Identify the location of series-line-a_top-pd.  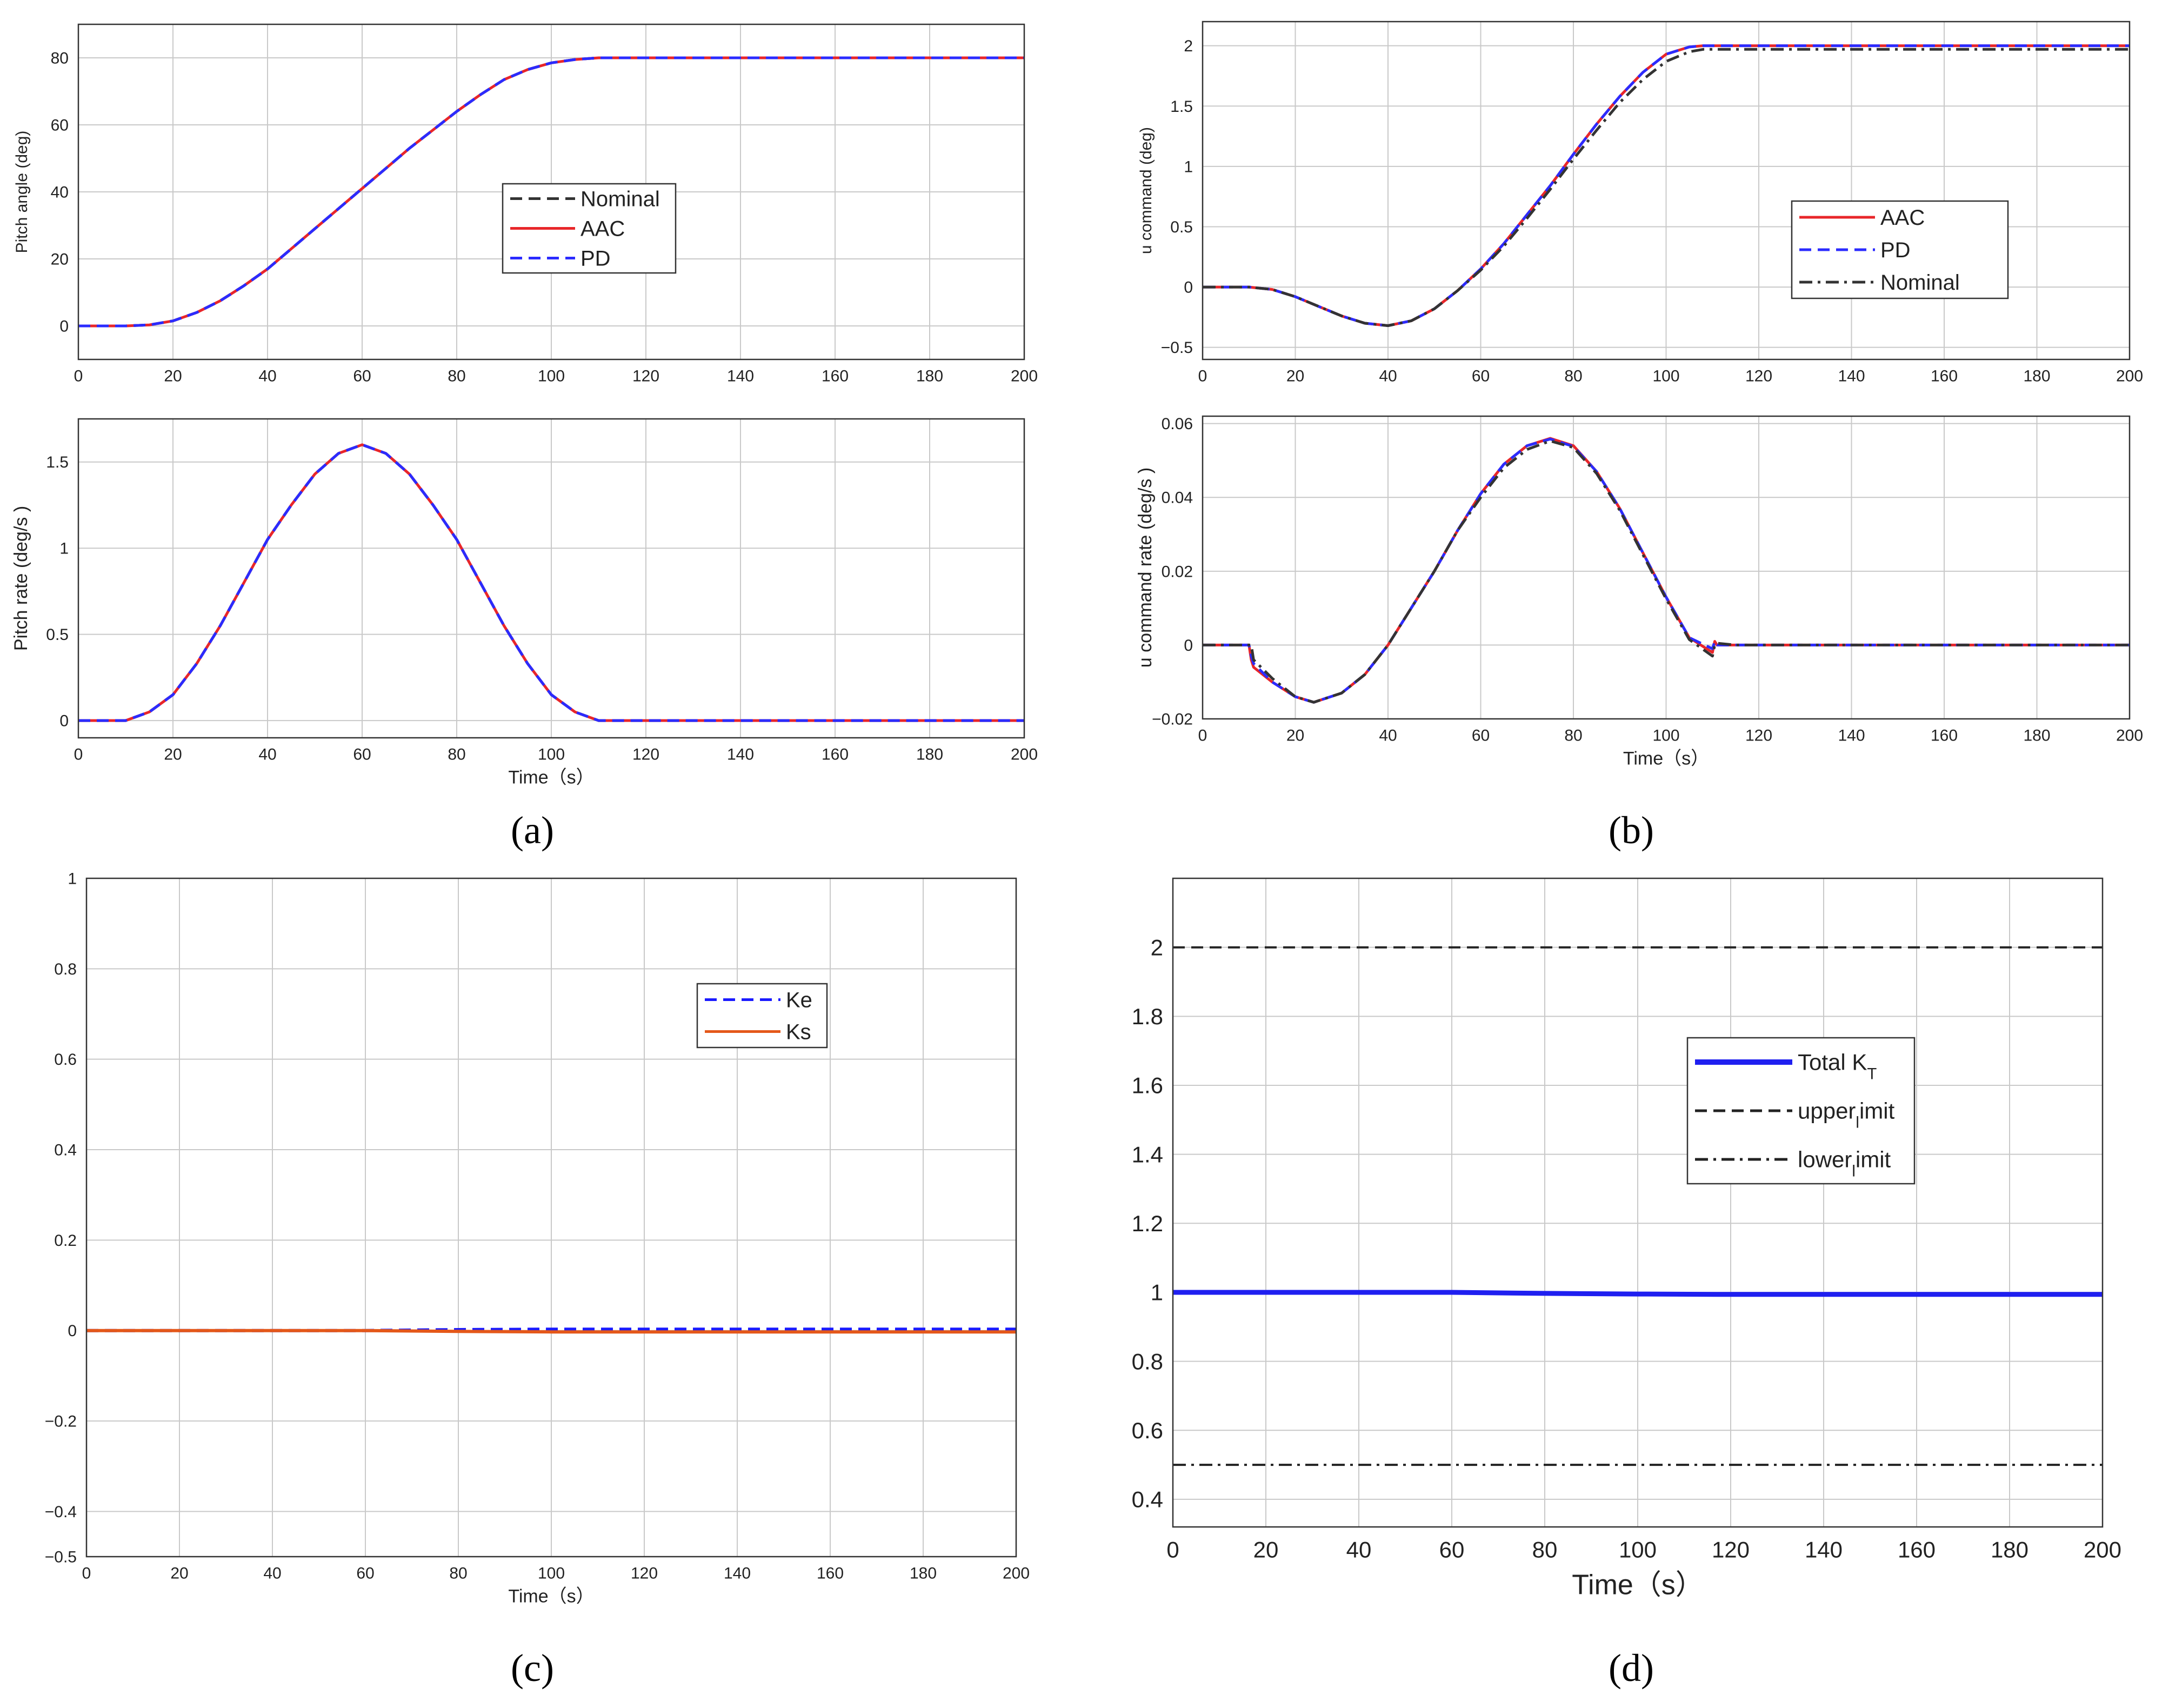
(551, 192).